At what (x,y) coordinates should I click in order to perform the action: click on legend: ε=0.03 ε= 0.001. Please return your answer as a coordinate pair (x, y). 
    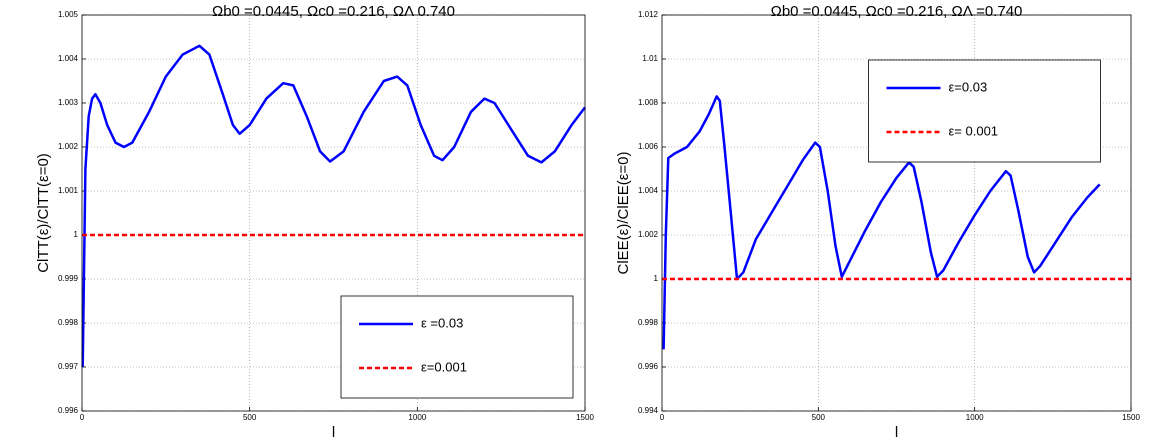
    Looking at the image, I should click on (984, 111).